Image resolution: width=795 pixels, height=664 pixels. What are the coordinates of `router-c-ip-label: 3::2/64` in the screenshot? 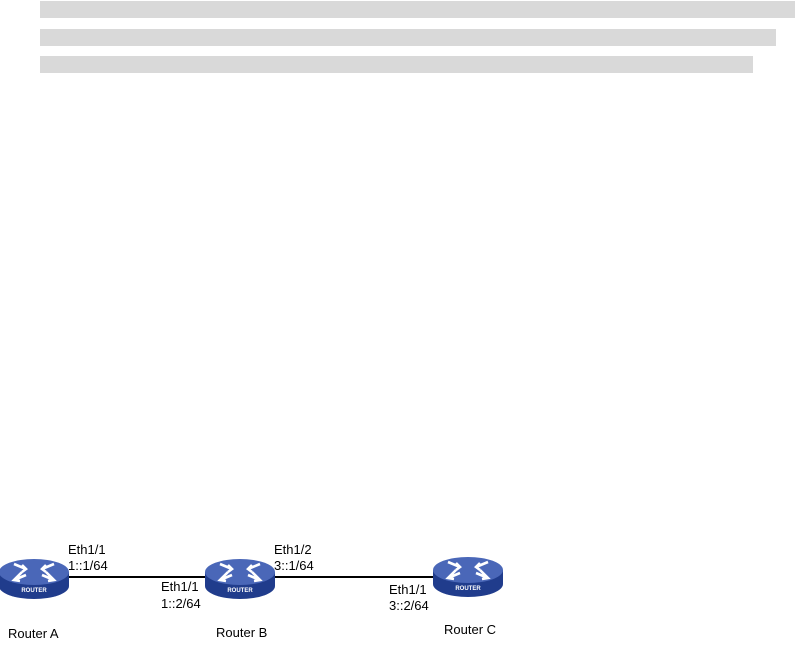 It's located at (409, 605).